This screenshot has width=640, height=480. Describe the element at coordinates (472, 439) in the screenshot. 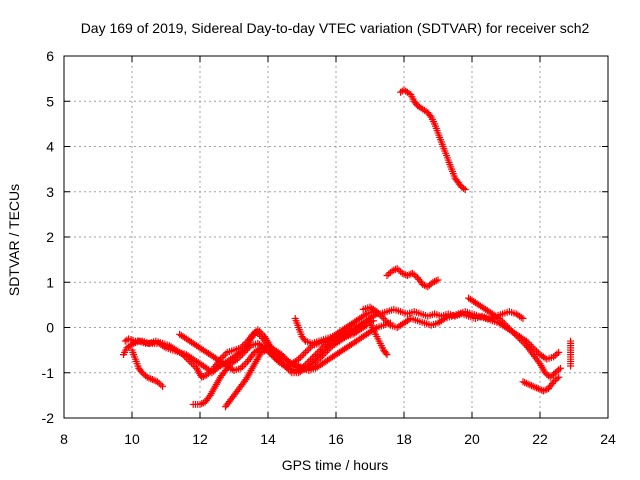

I see `x-tick-label: 20` at that location.